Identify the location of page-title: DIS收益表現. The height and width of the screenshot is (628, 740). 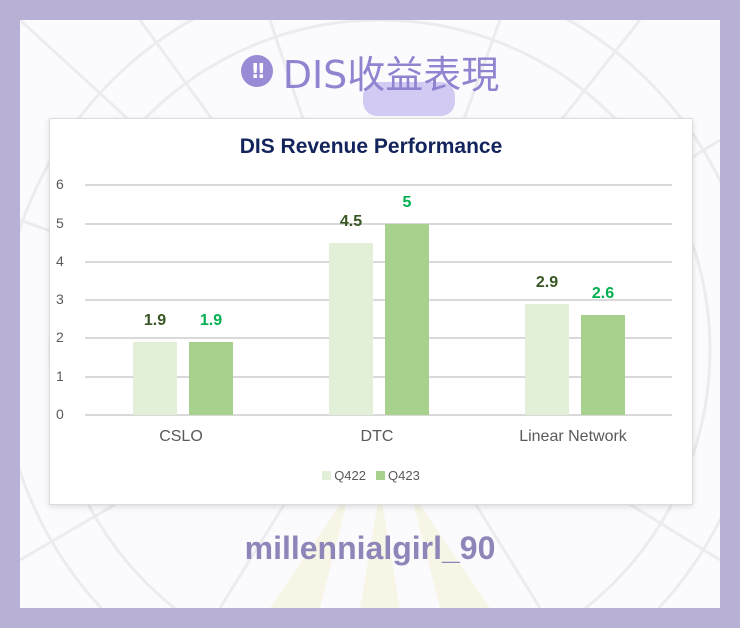
(391, 74).